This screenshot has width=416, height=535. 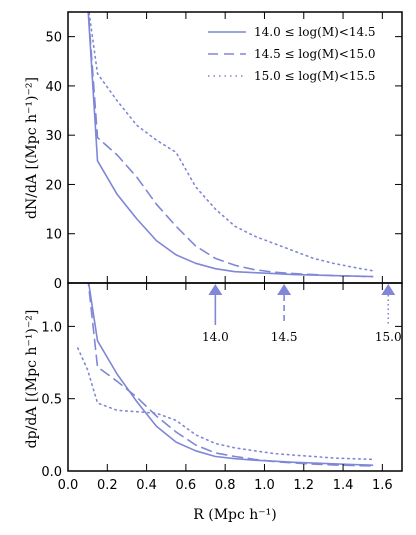 I want to click on bottom-y-axis-label: dp/dA [(Mpc h⁻¹)⁻²], so click(x=32, y=379).